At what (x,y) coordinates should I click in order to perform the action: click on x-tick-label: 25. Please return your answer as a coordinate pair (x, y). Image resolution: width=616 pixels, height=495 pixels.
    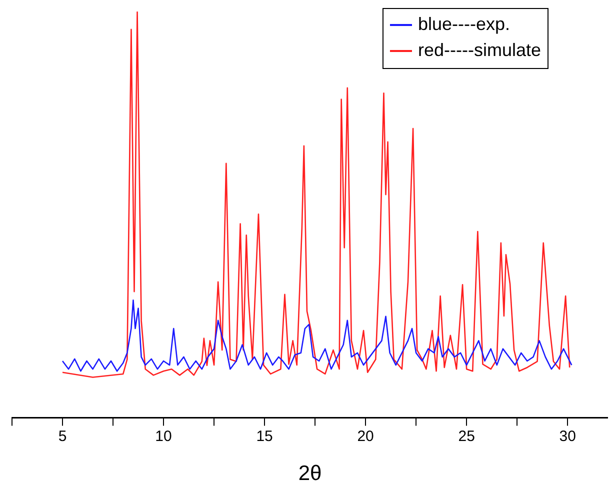
    Looking at the image, I should click on (466, 436).